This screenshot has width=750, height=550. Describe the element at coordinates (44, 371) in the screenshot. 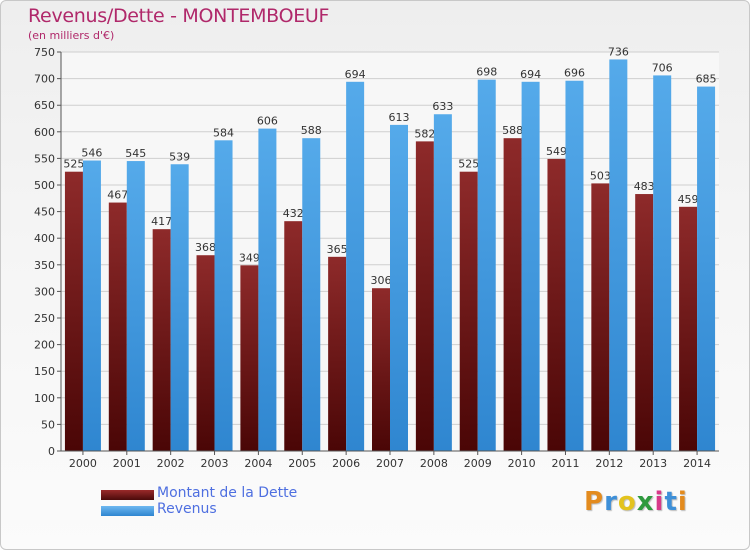

I see `y-tick-label: 150` at that location.